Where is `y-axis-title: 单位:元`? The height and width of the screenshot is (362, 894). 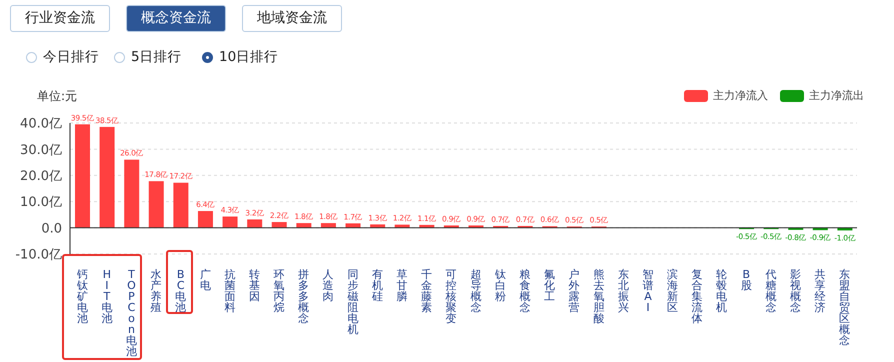
y-axis-title: 单位:元 is located at coordinates (57, 96).